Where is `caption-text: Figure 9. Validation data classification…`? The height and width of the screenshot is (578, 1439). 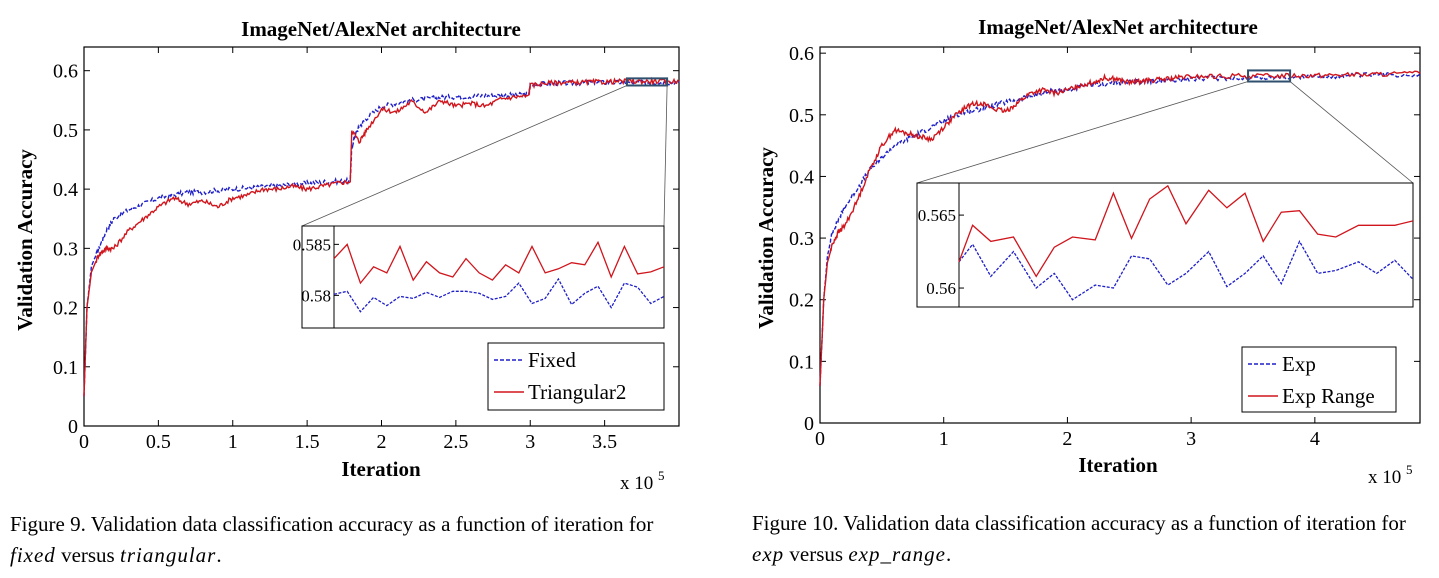
caption-text: Figure 9. Validation data classification… is located at coordinates (332, 524).